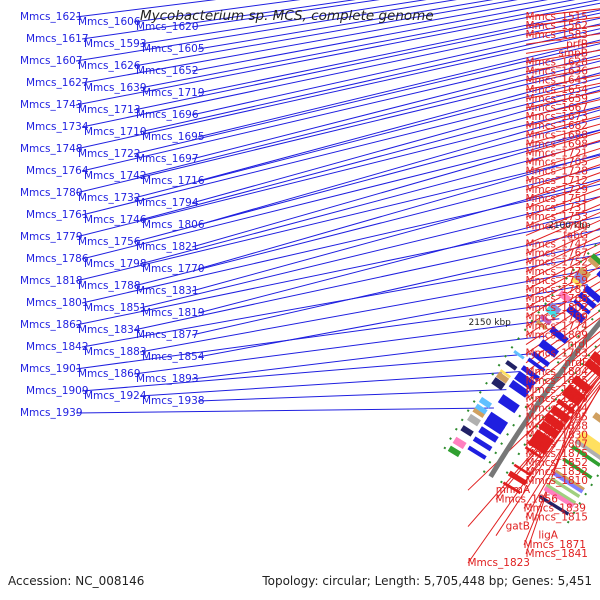  What do you see at coordinates (57, 127) in the screenshot?
I see `left-gene-label: Mmcs_1734` at bounding box center [57, 127].